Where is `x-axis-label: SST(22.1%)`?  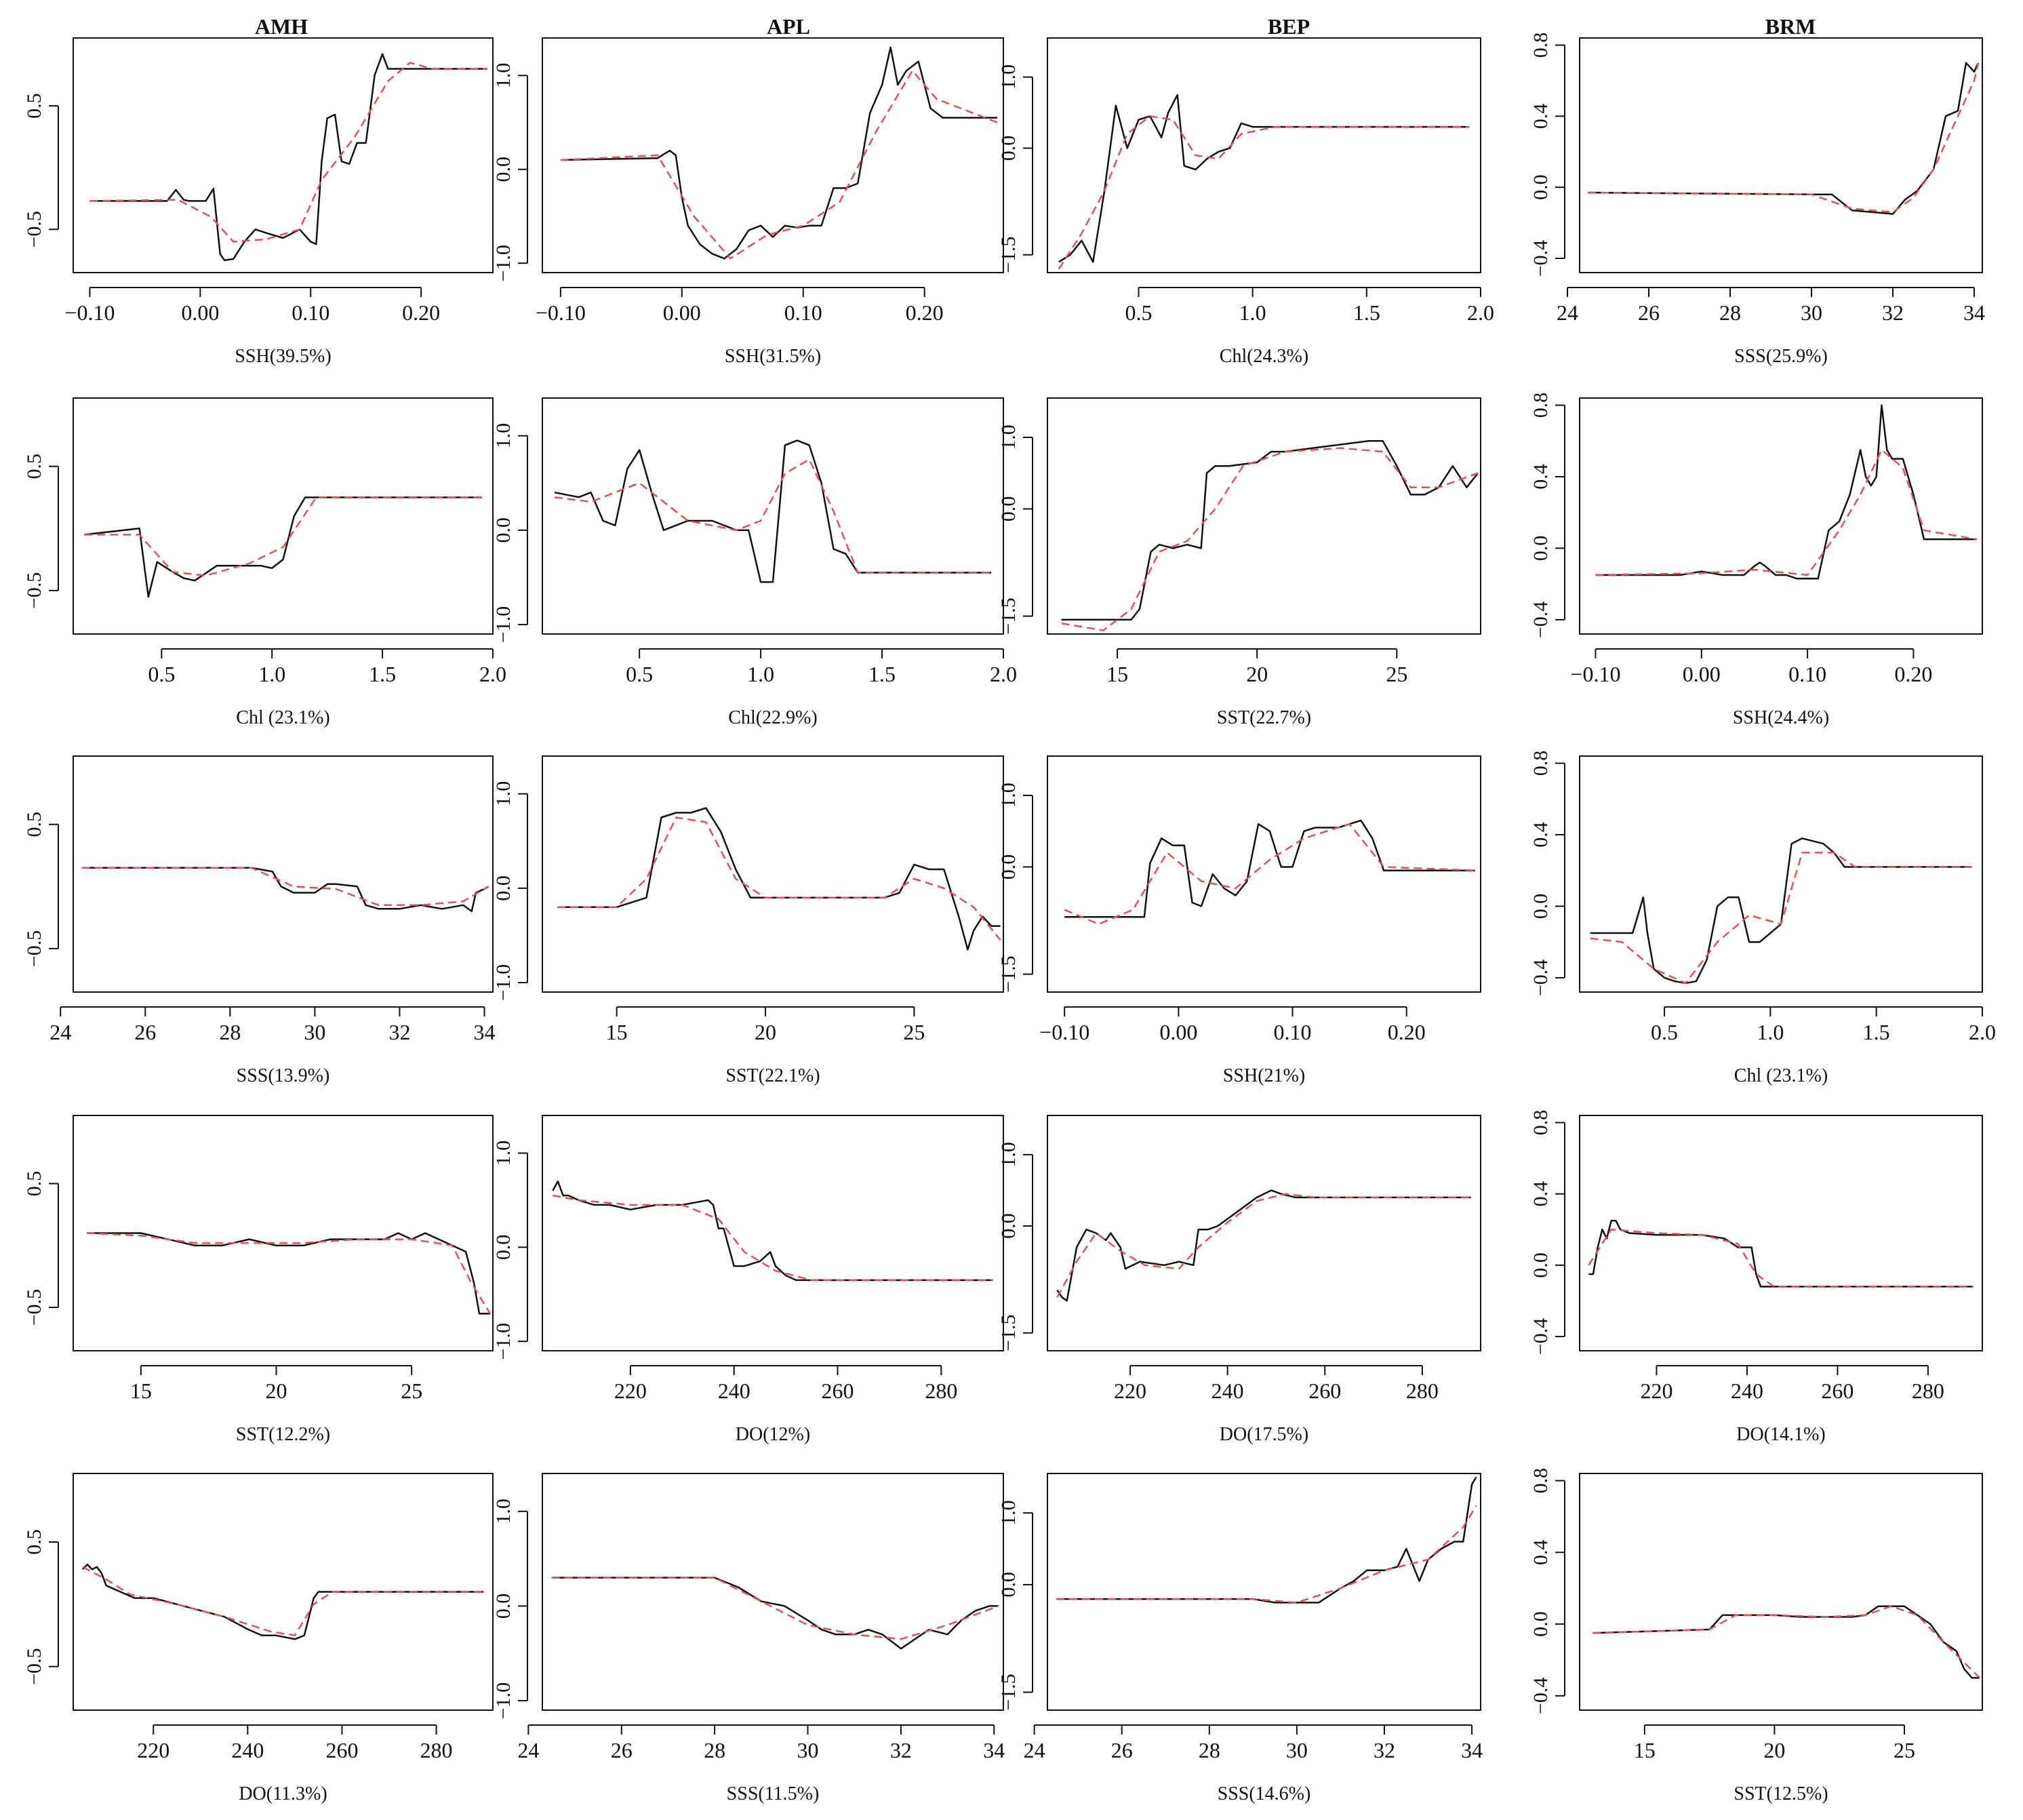
x-axis-label: SST(22.1%) is located at coordinates (772, 1075).